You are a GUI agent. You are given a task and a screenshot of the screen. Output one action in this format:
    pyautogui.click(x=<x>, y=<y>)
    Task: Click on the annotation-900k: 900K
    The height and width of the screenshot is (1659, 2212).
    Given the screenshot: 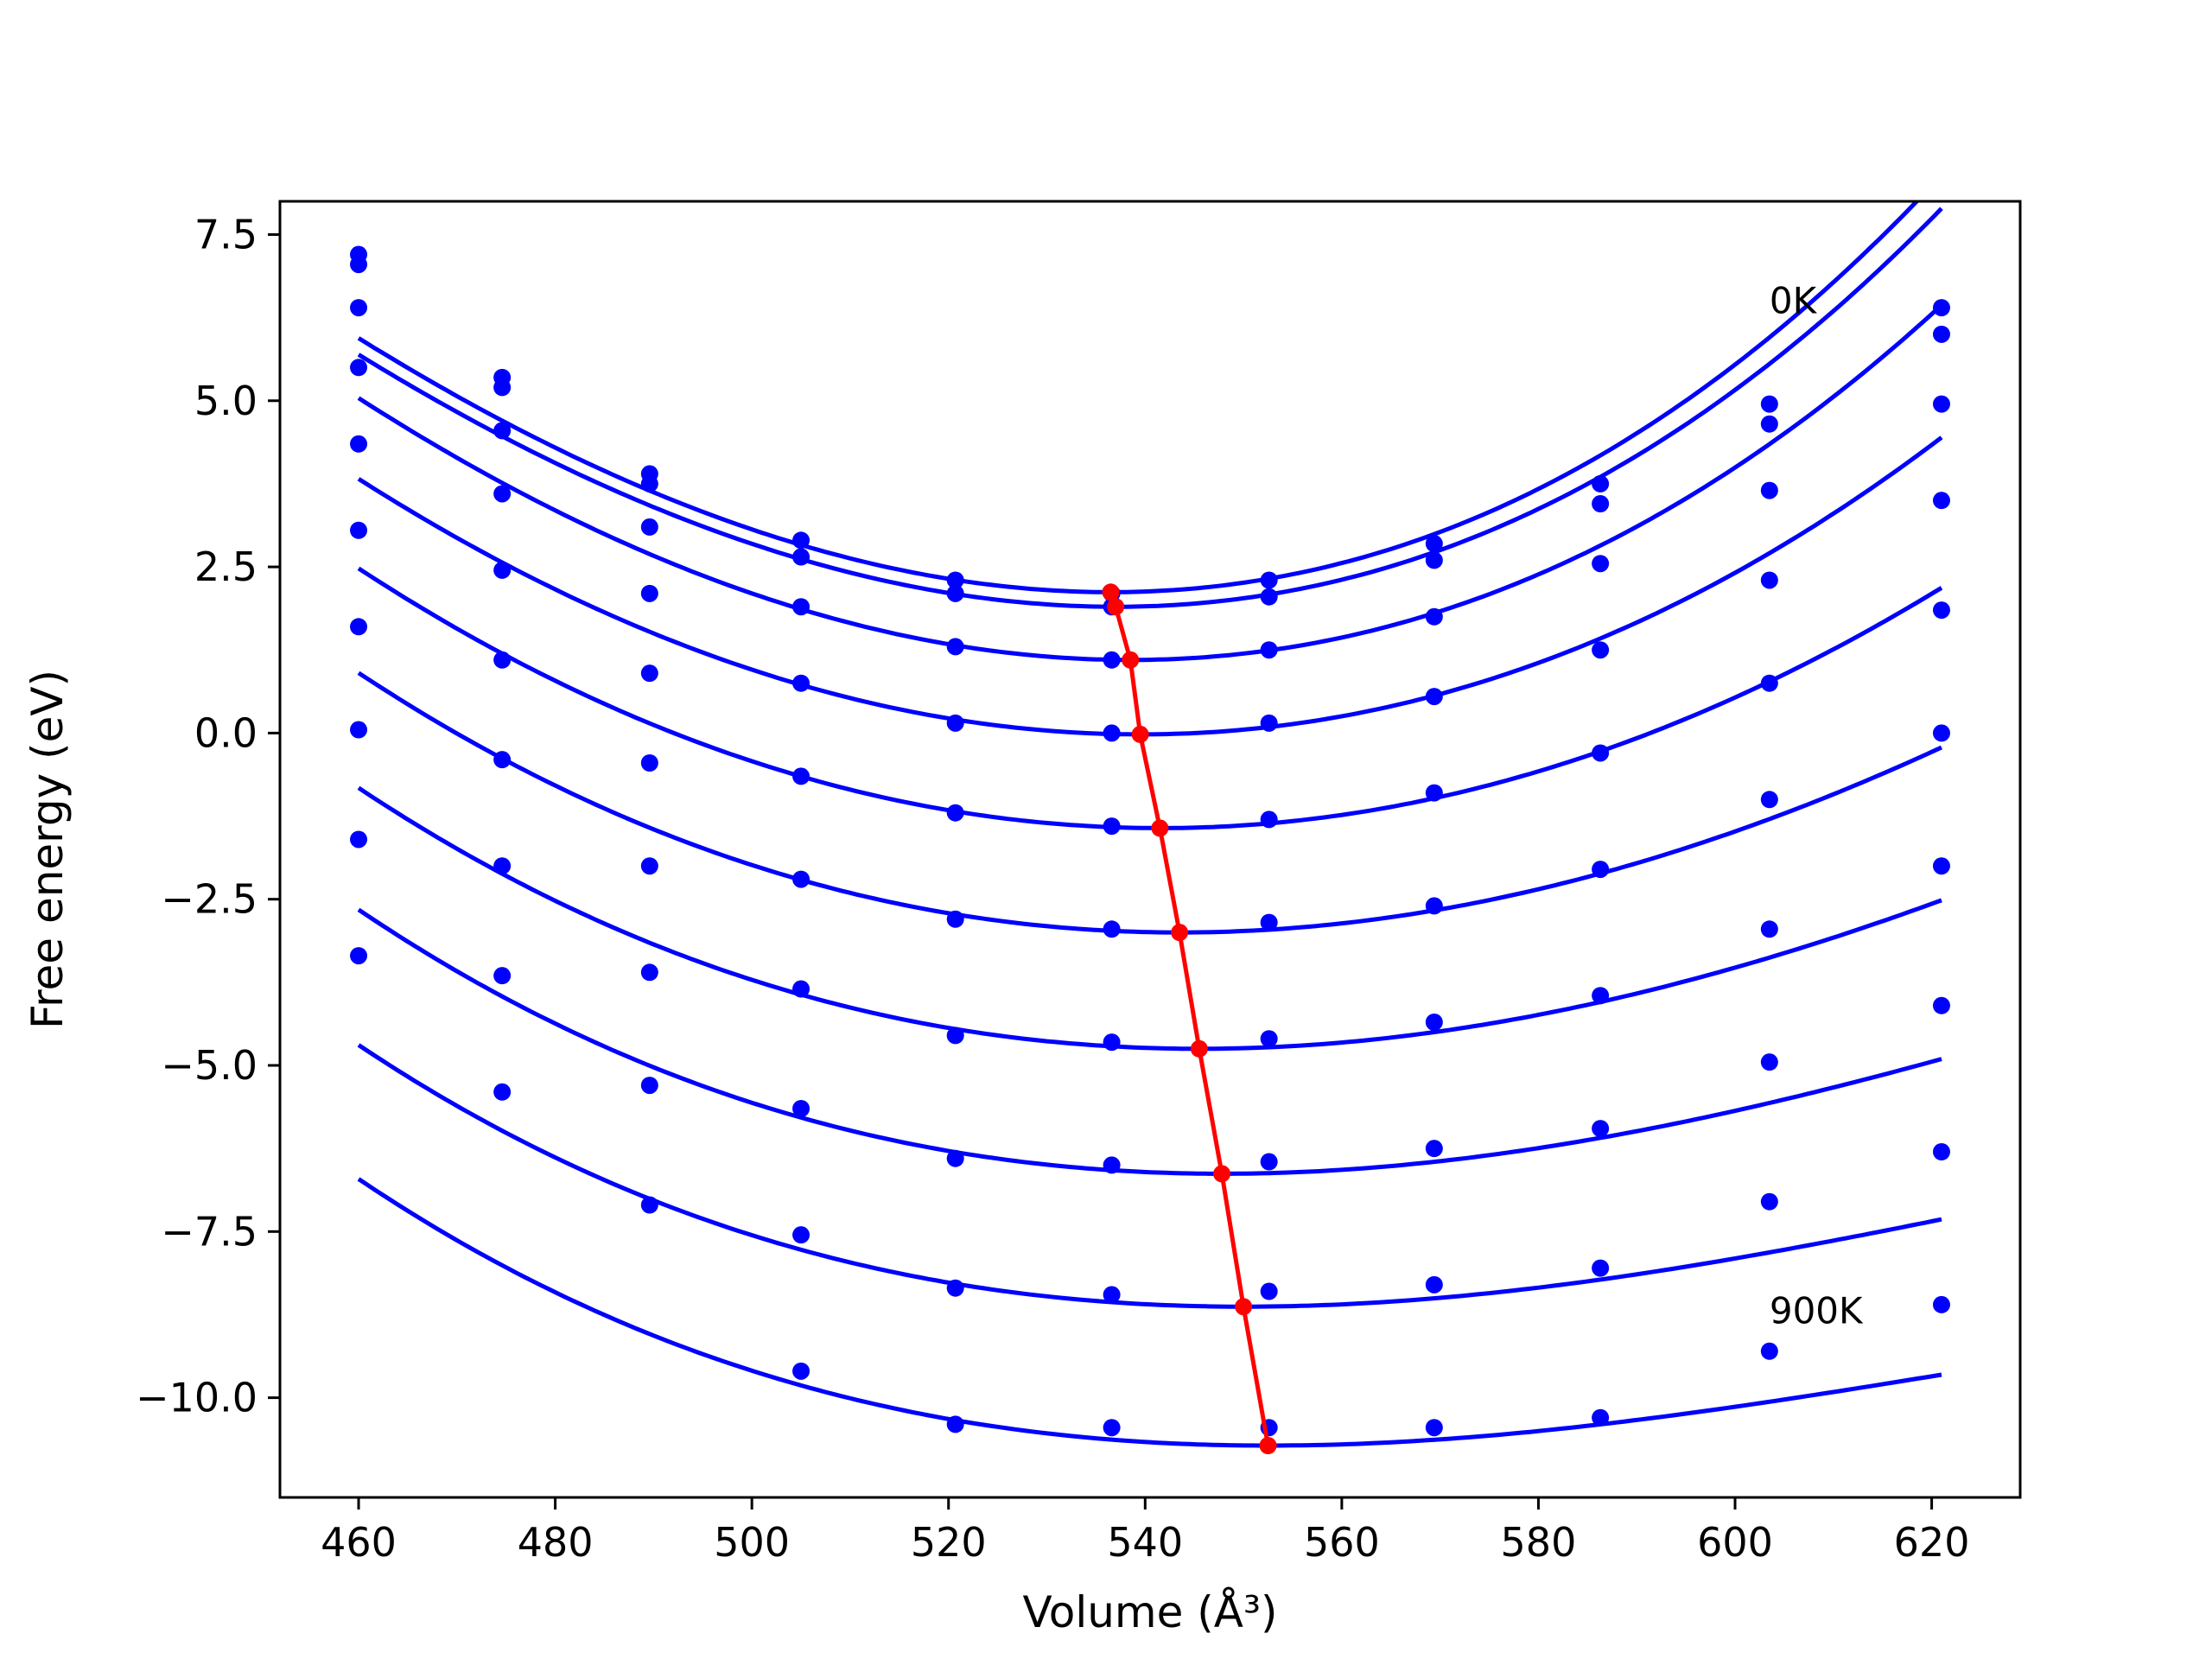 What is the action you would take?
    pyautogui.click(x=1817, y=1311)
    